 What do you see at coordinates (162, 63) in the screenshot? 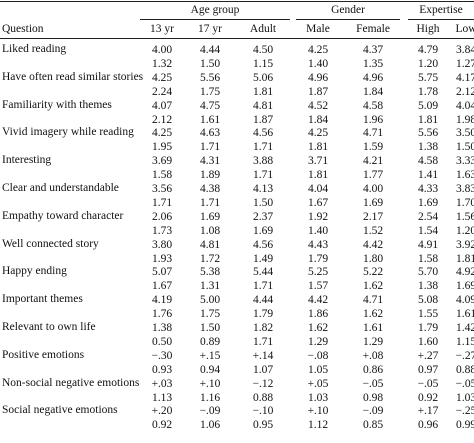
I see `sd-cell: 1.32` at bounding box center [162, 63].